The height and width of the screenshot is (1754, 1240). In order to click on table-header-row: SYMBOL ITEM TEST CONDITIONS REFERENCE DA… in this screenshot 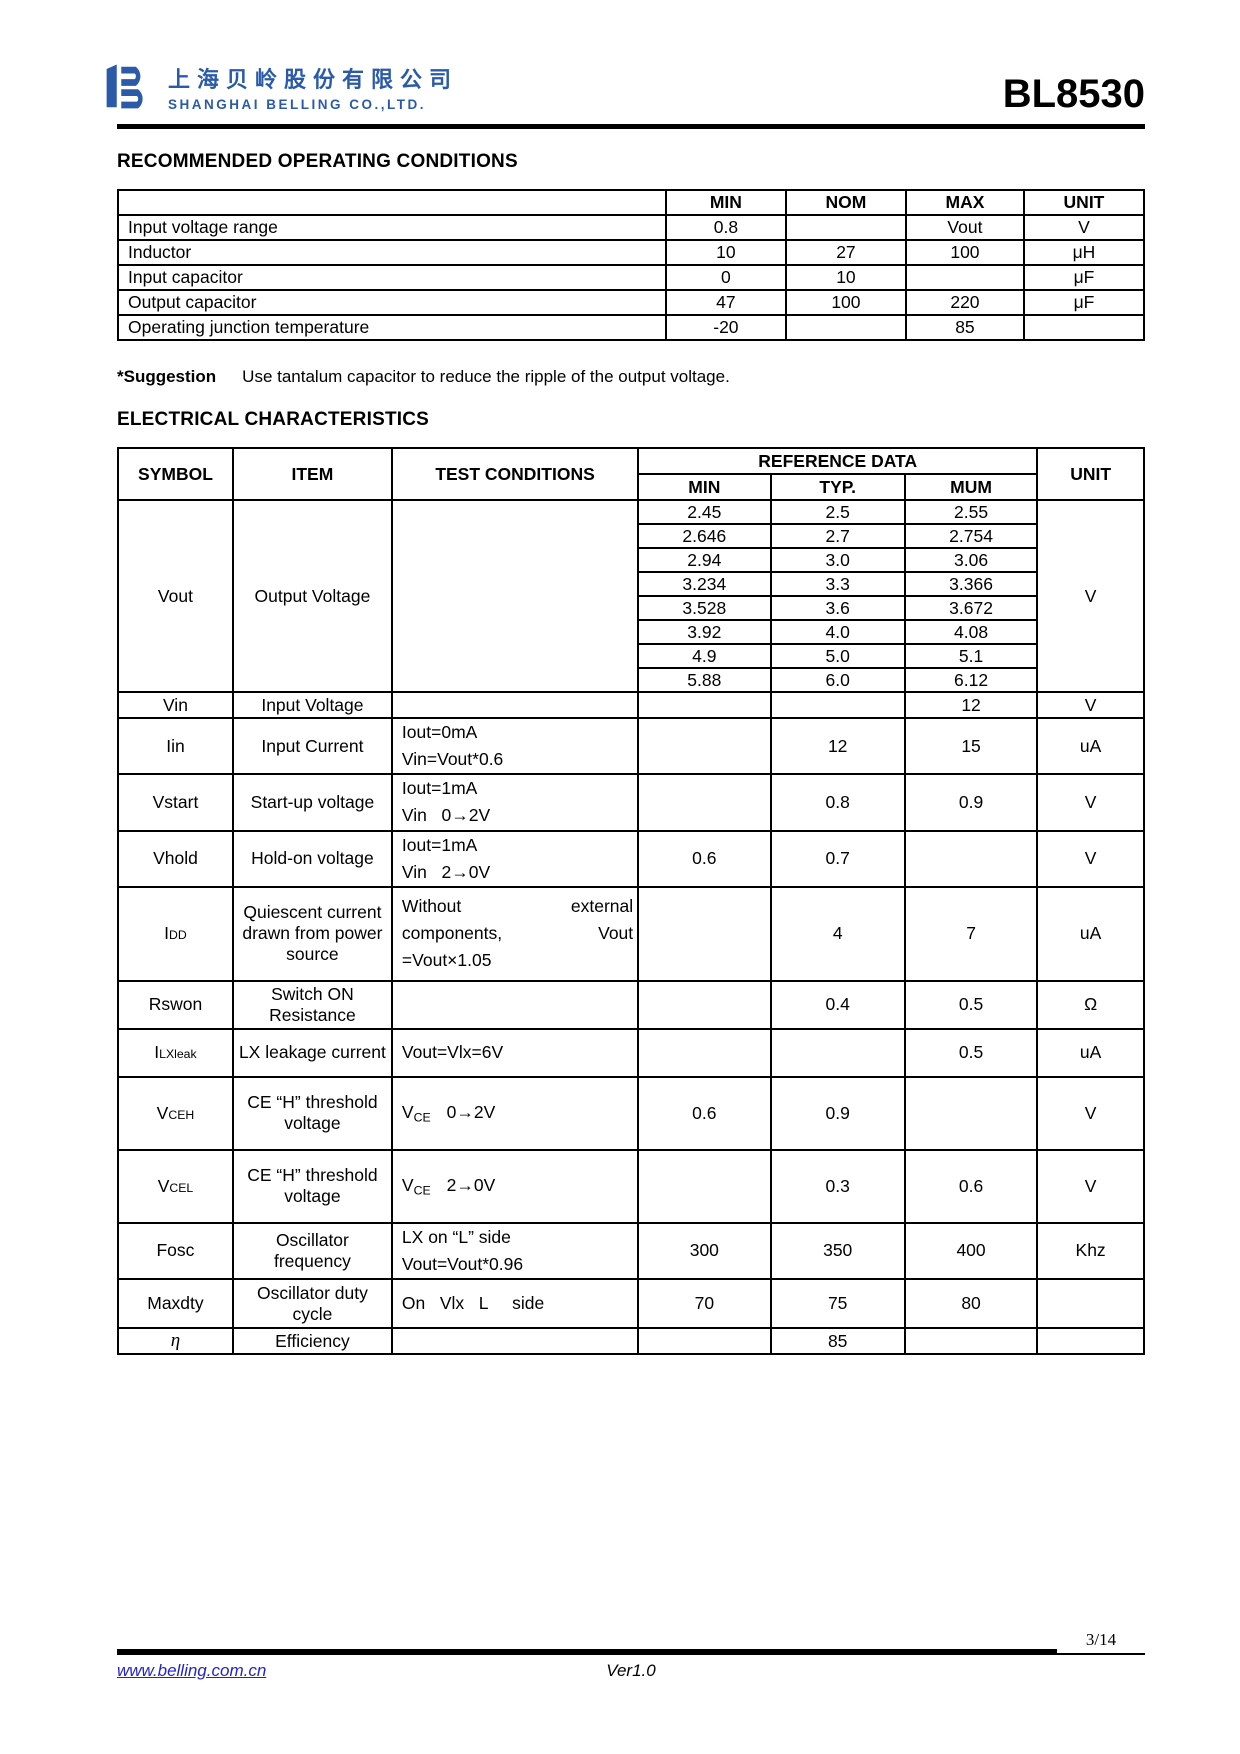, I will do `click(631, 474)`.